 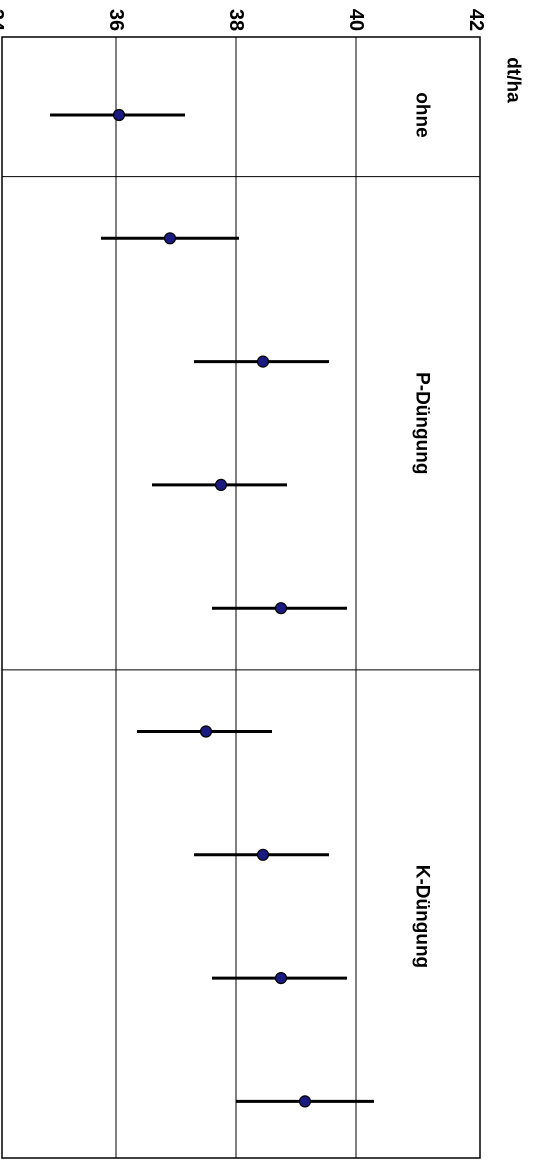 What do you see at coordinates (356, 20) in the screenshot?
I see `tick-label: 40` at bounding box center [356, 20].